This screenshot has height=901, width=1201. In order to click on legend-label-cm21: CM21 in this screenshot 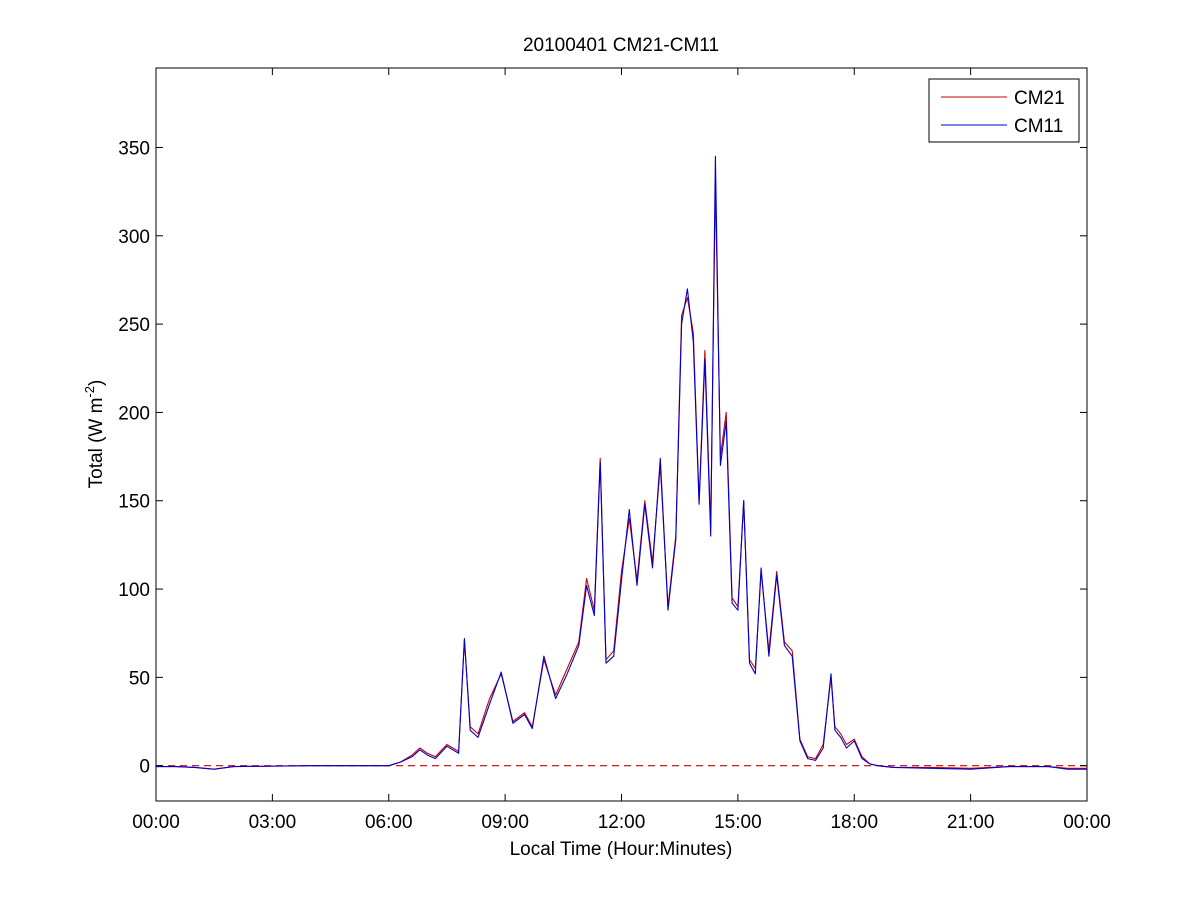, I will do `click(1039, 98)`.